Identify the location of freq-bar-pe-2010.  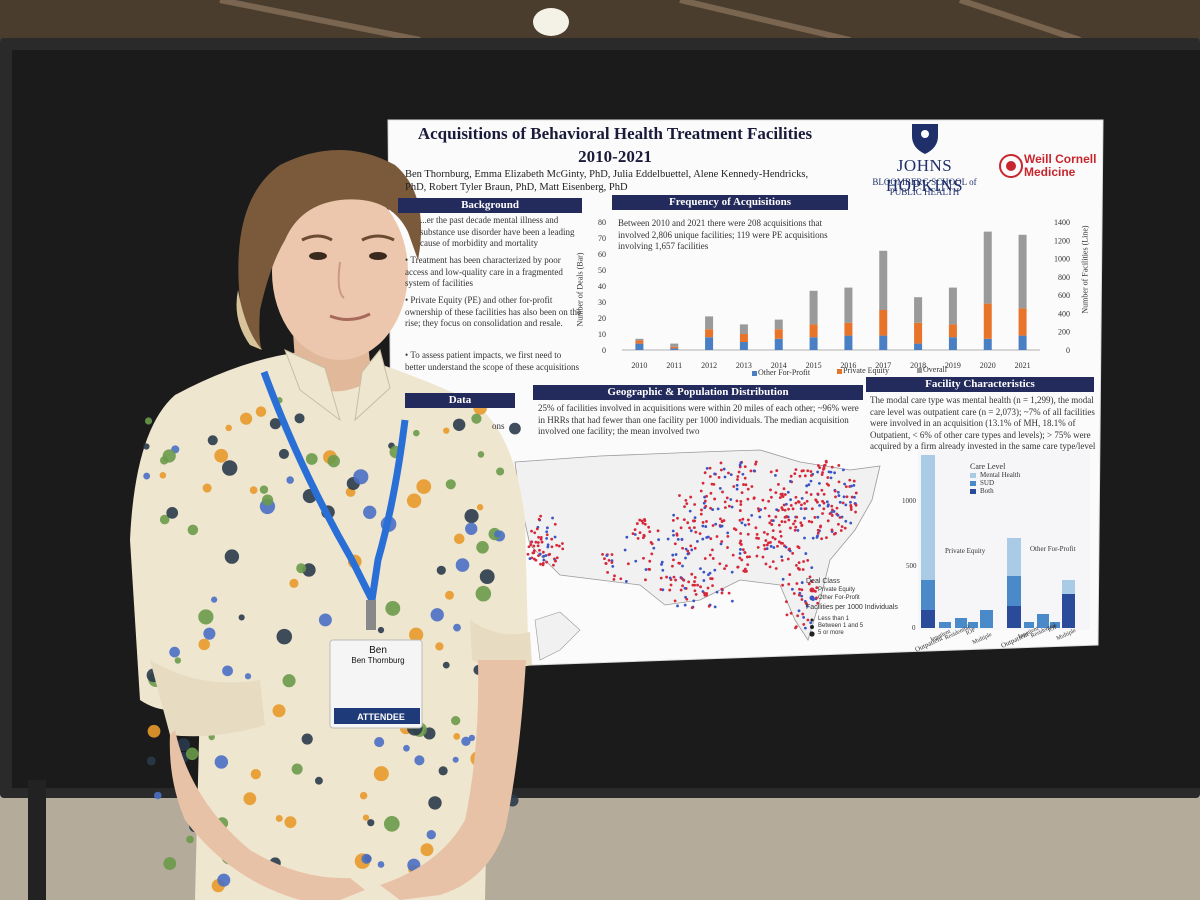
(639, 342).